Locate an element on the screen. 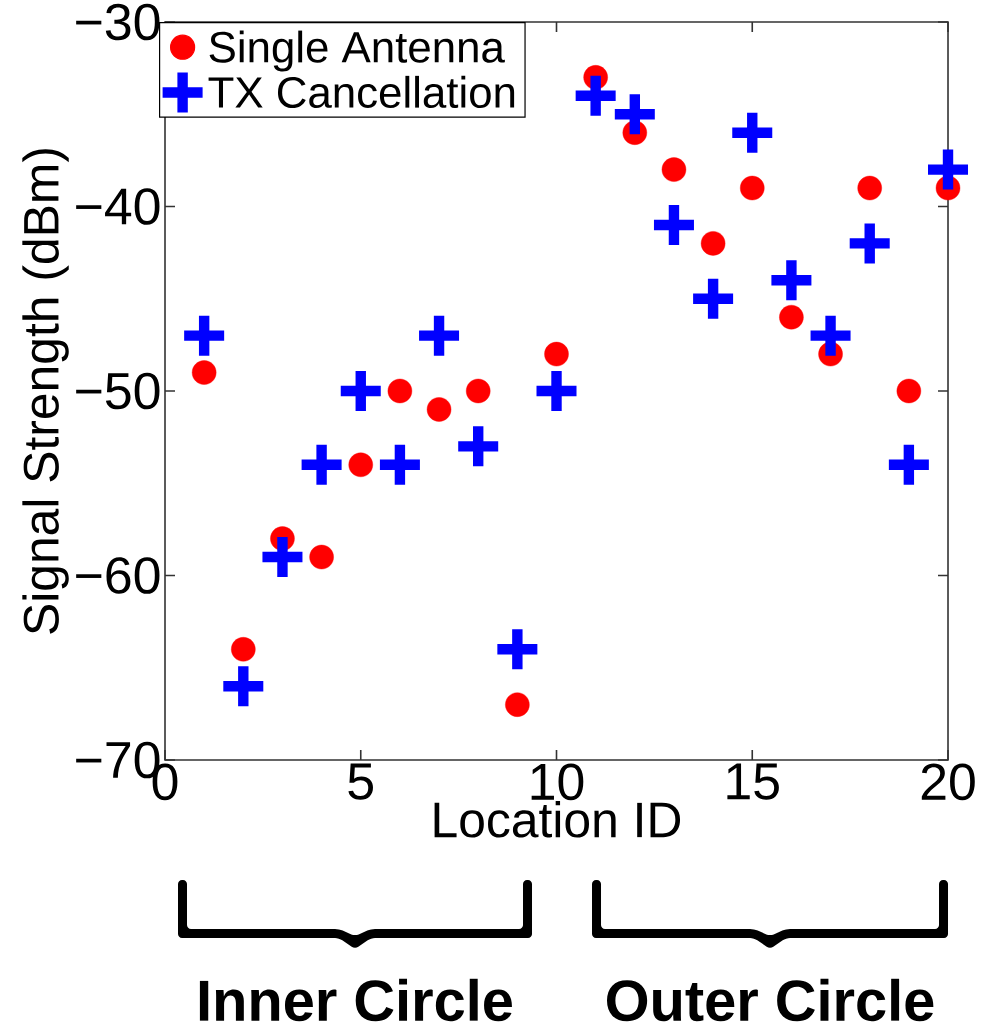 The height and width of the screenshot is (1029, 992). y-tick-label: −50 is located at coordinates (118, 391).